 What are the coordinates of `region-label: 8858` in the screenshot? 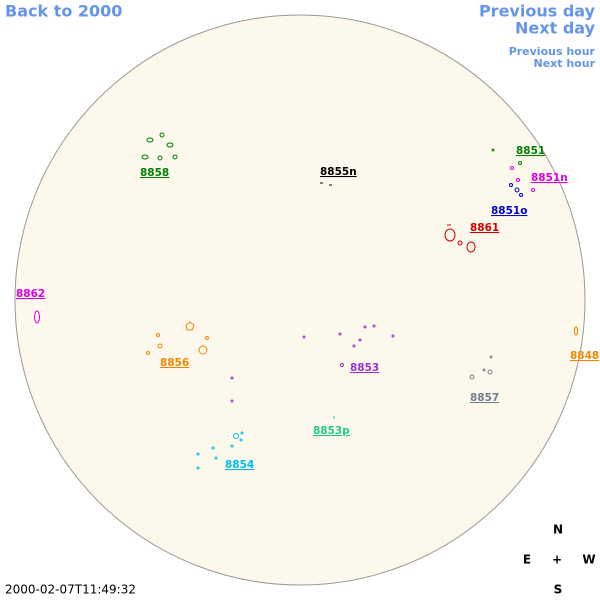 It's located at (154, 173).